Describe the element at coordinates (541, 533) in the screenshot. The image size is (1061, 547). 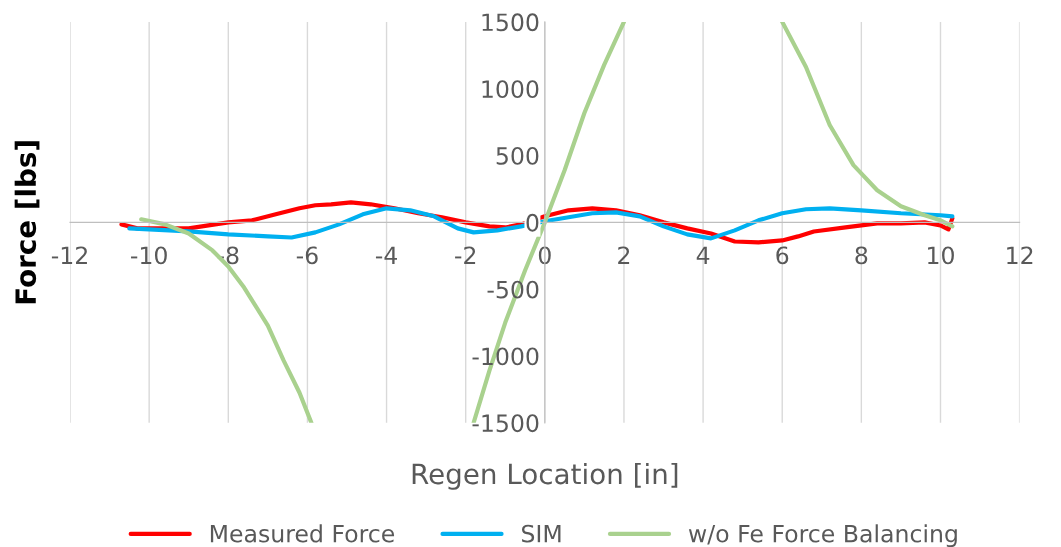
I see `legend-label: SIM` at that location.